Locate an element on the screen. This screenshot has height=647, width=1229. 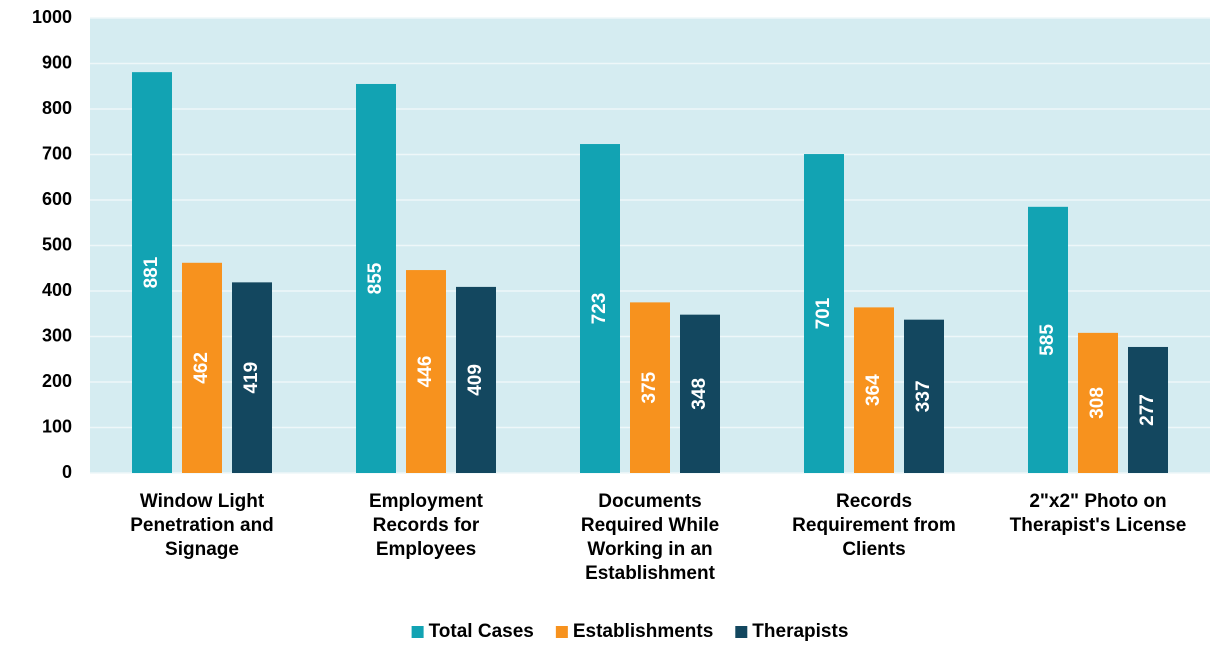
value-label: 277 is located at coordinates (1147, 410).